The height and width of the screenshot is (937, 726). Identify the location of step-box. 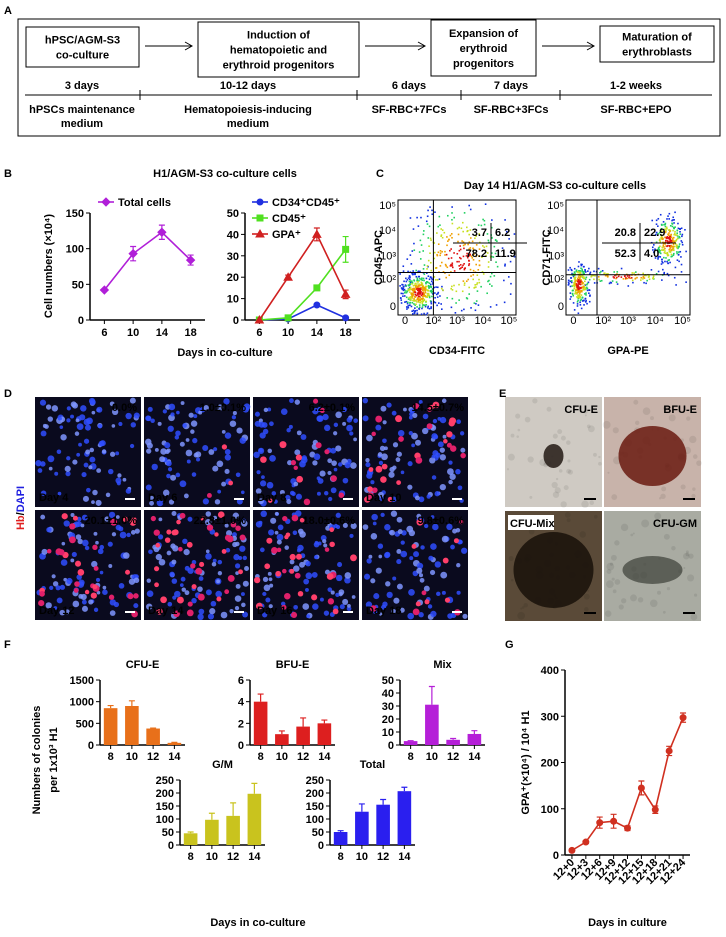
(657, 44).